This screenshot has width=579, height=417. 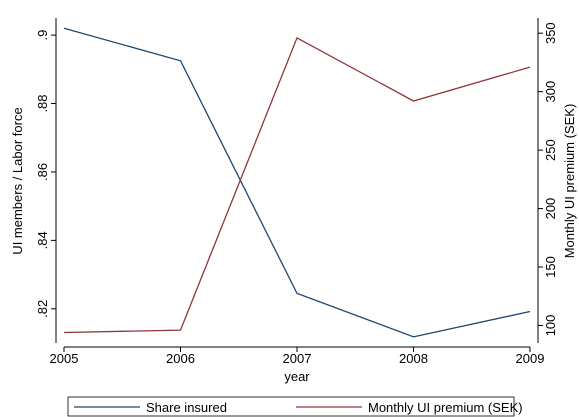 I want to click on x-tick-label: 2008, so click(x=413, y=358).